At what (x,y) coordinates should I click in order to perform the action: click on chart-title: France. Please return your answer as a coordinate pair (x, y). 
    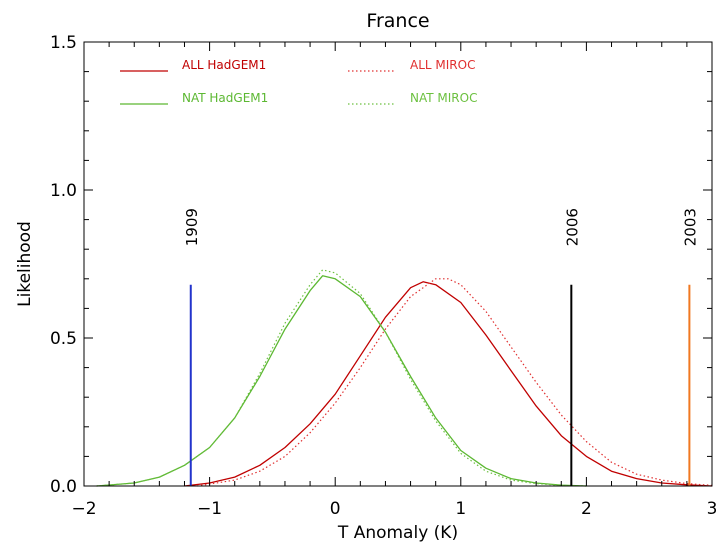
    Looking at the image, I should click on (397, 21).